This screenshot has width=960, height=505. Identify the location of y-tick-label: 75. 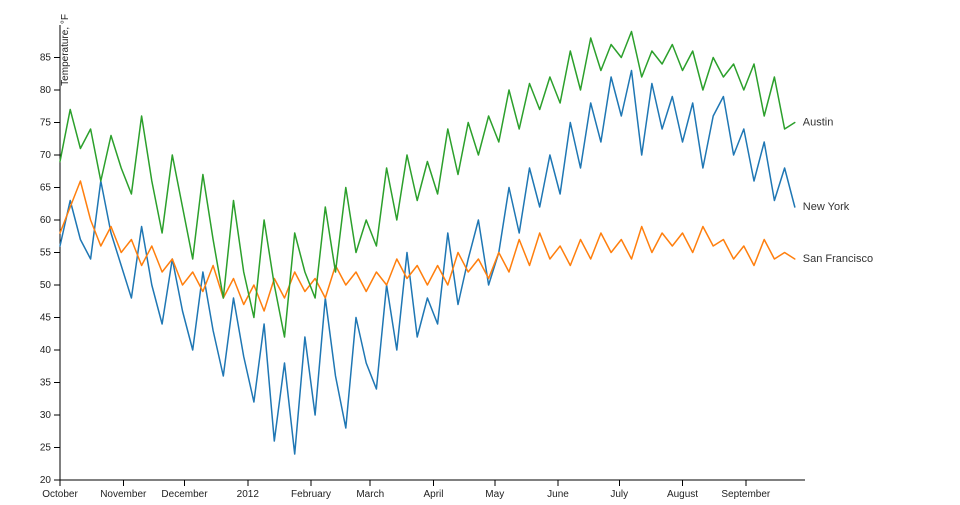
(46, 123).